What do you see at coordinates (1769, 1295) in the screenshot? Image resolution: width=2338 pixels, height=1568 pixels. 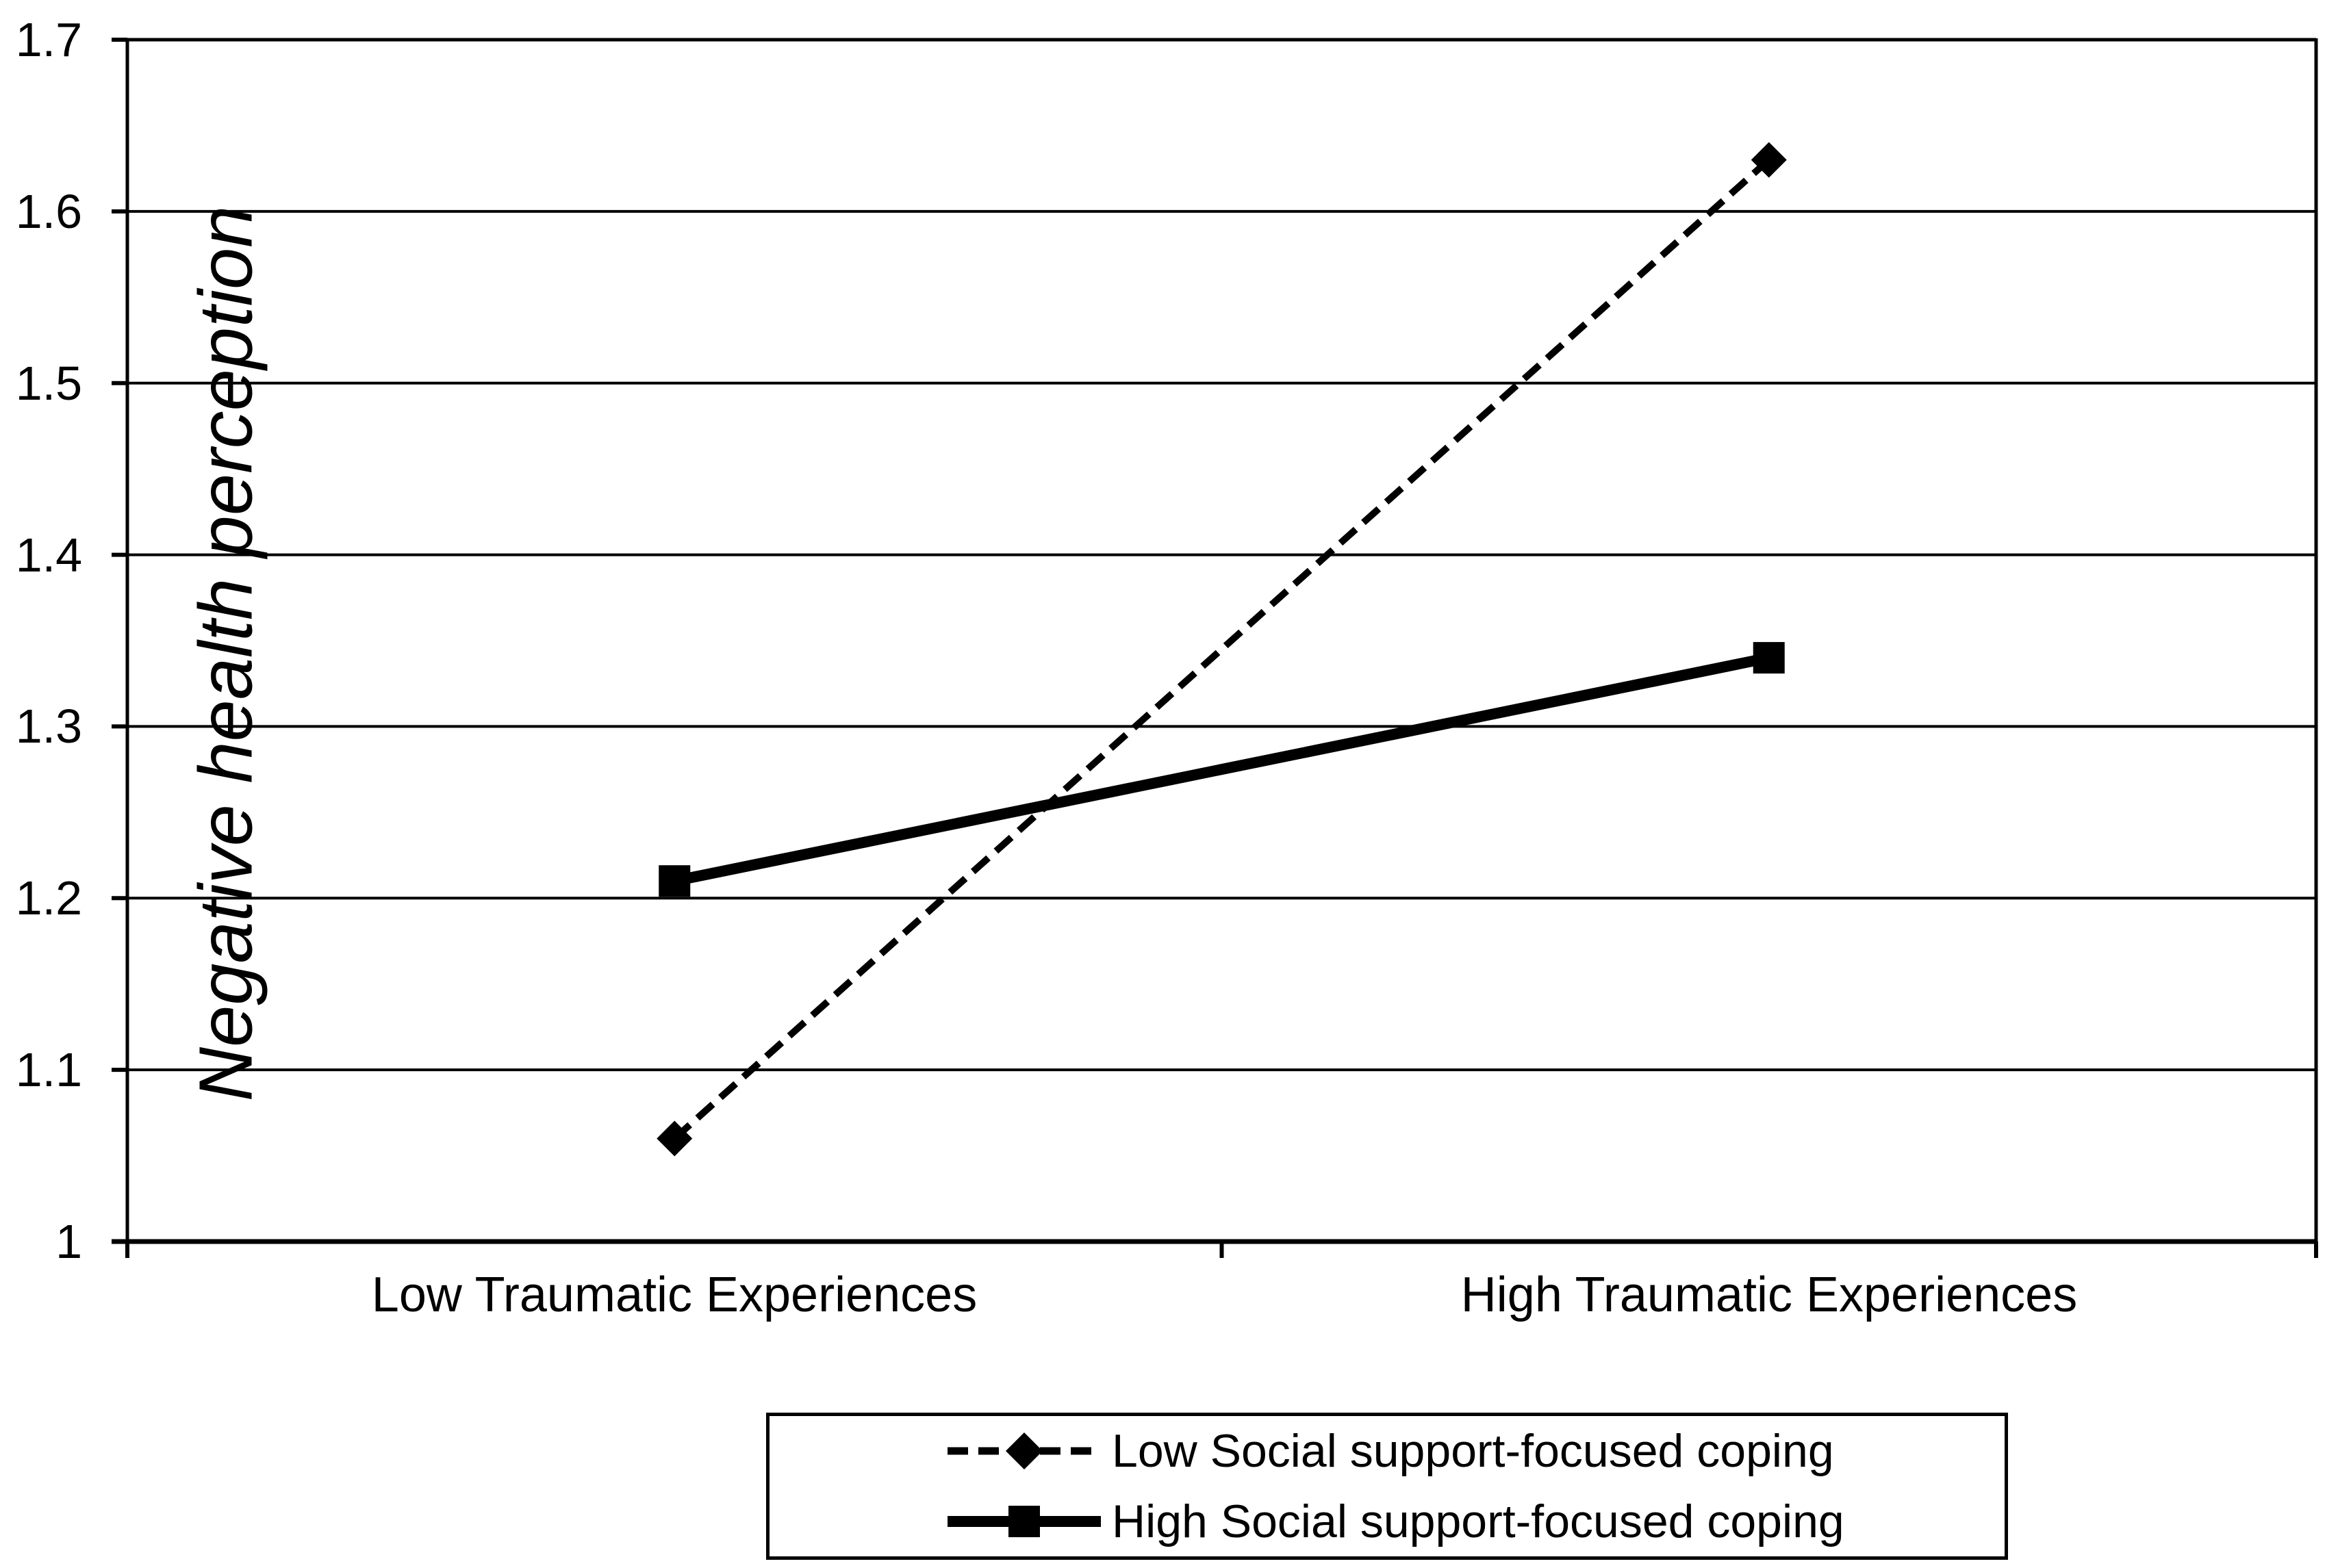 I see `x-category-label-high: High Traumatic Experiences` at bounding box center [1769, 1295].